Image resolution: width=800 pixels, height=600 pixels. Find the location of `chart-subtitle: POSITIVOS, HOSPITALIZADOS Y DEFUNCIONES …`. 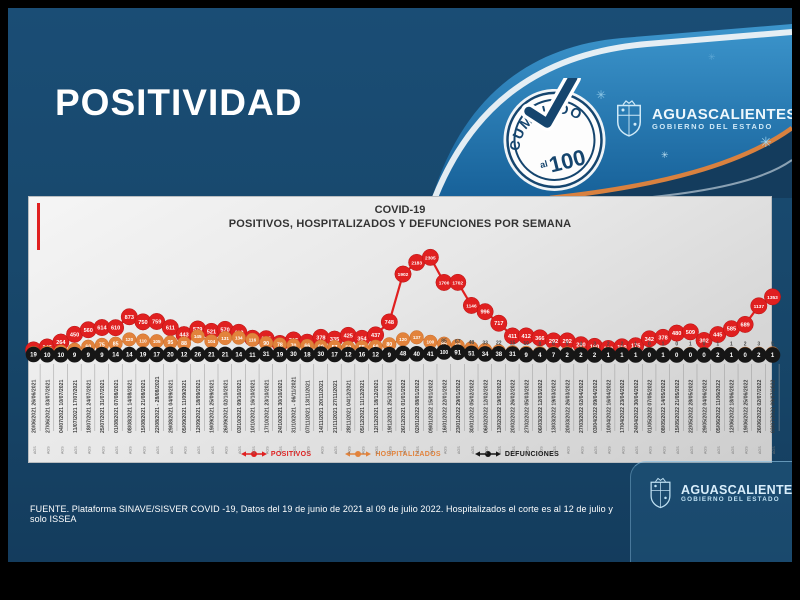

chart-subtitle: POSITIVOS, HOSPITALIZADOS Y DEFUNCIONES … is located at coordinates (400, 224).